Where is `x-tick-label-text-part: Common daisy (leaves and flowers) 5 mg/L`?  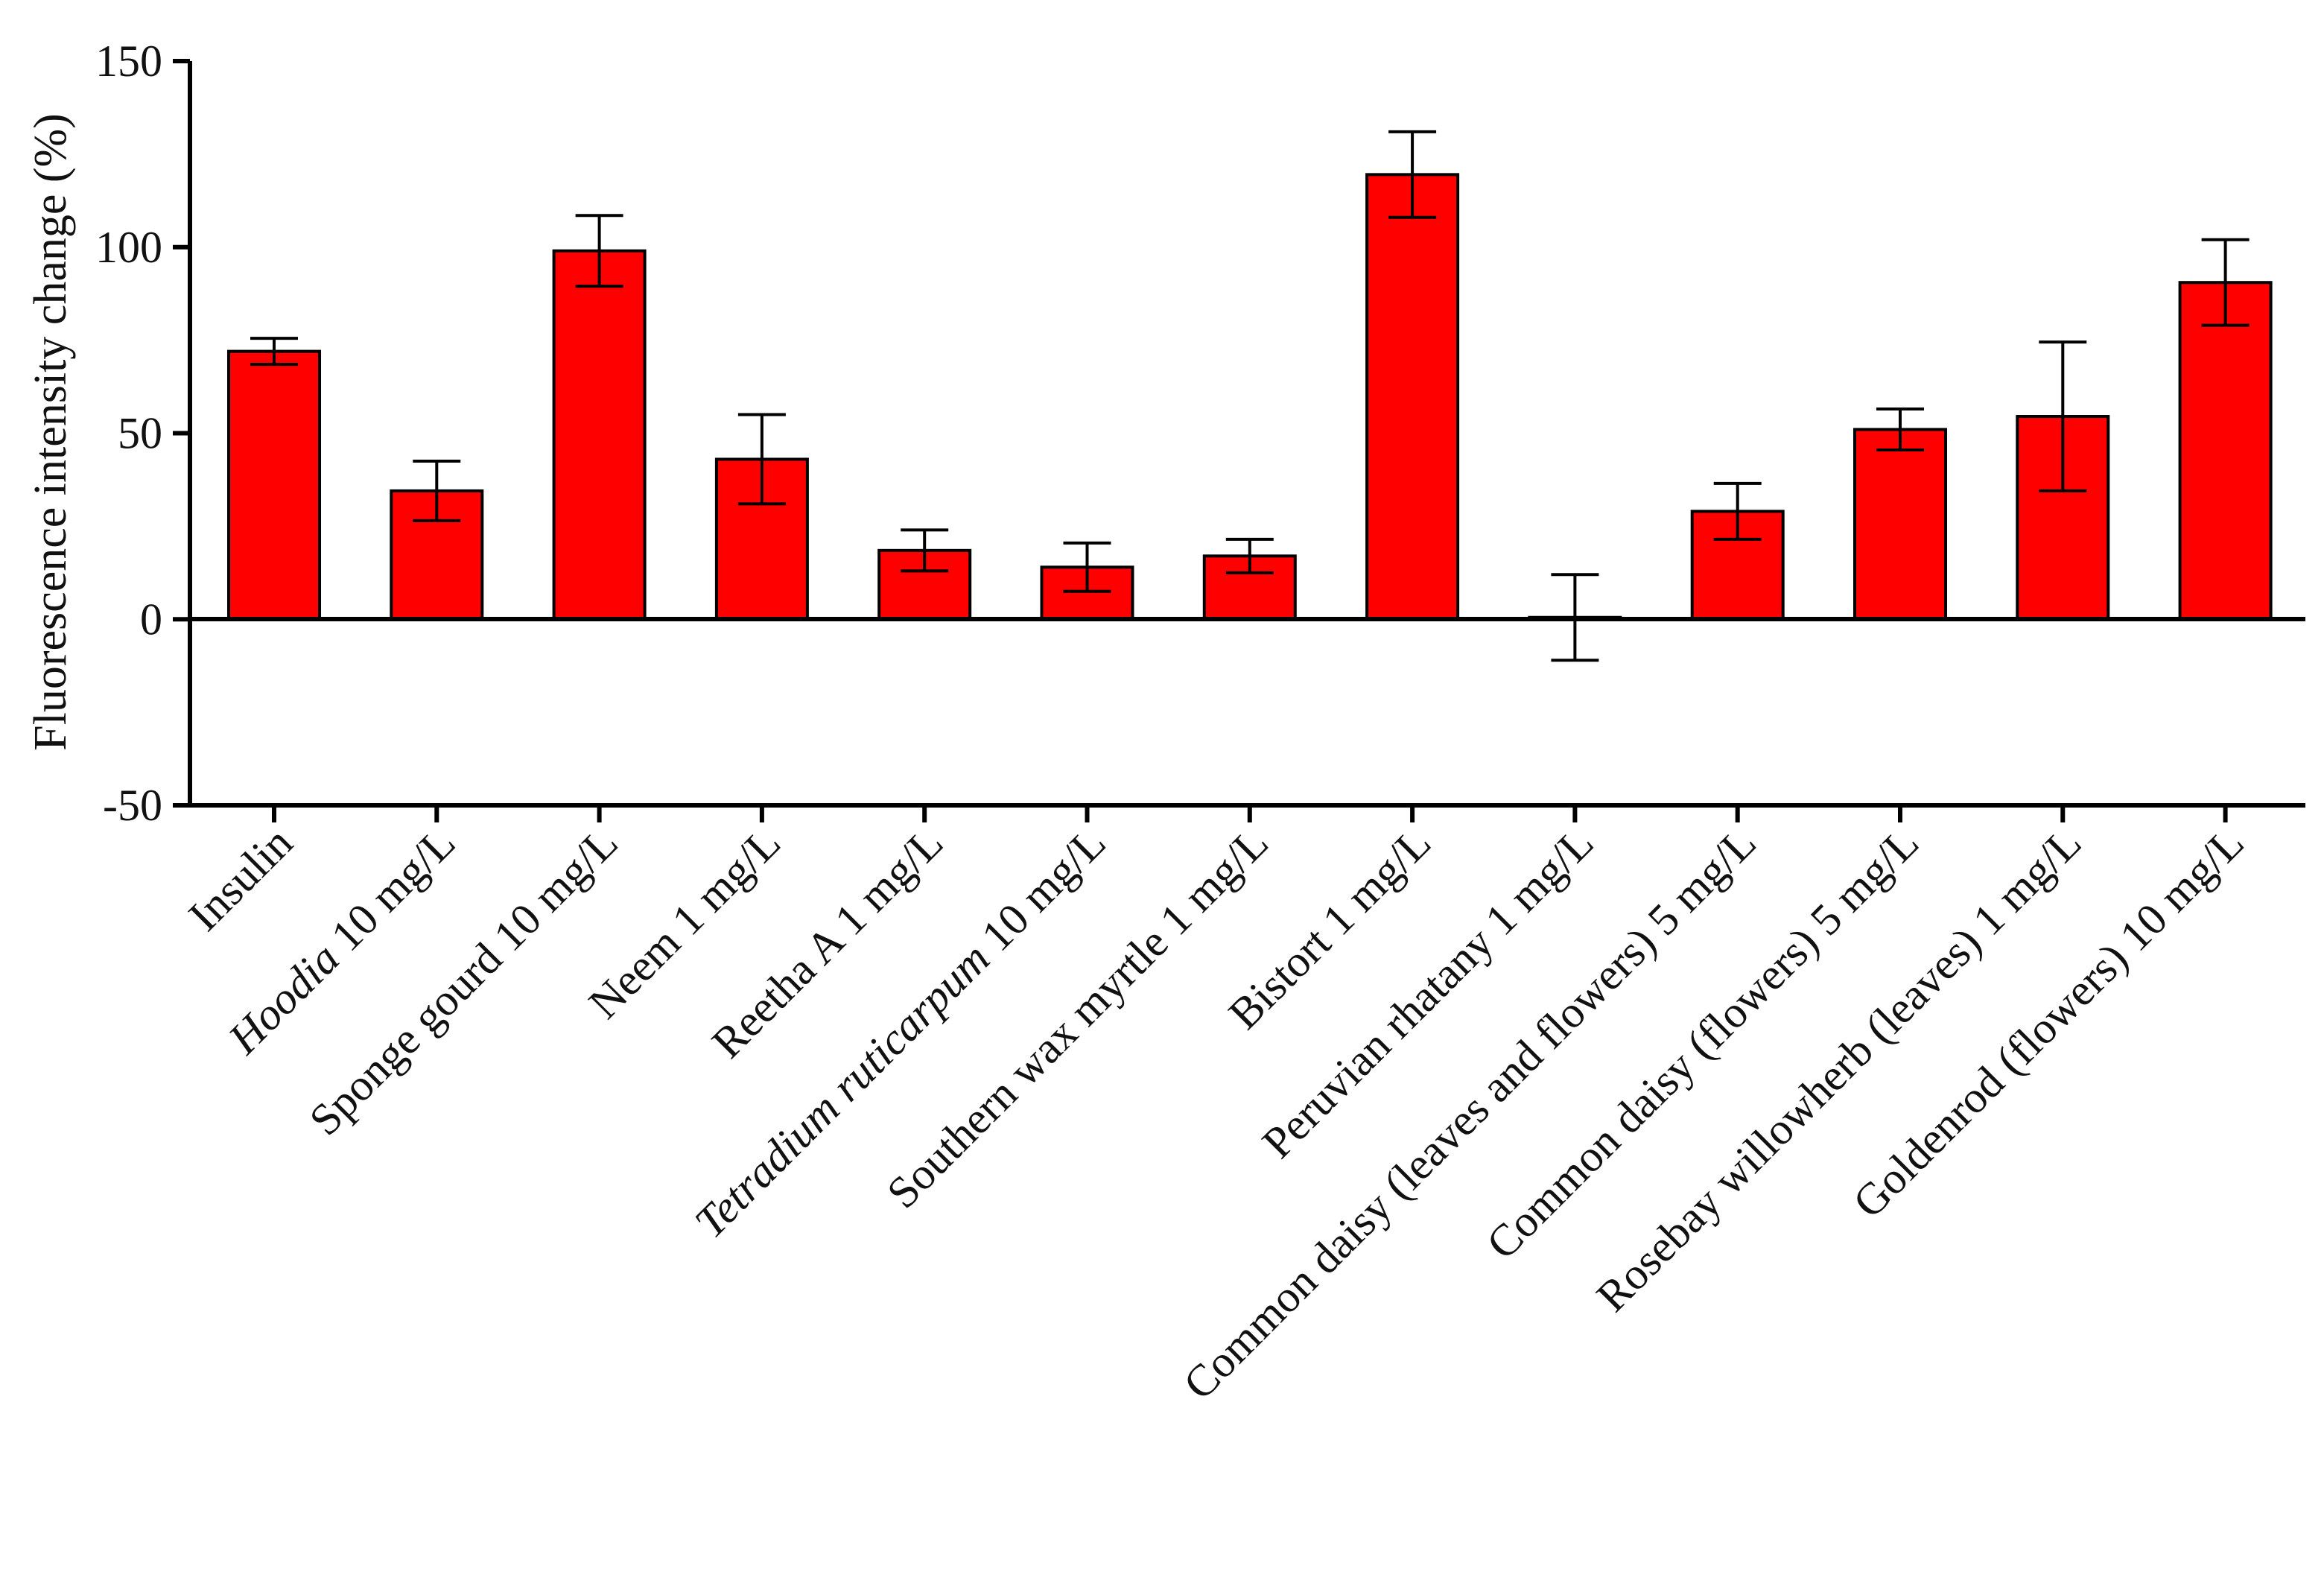
x-tick-label-text-part: Common daisy (leaves and flowers) 5 mg/L is located at coordinates (1470, 1114).